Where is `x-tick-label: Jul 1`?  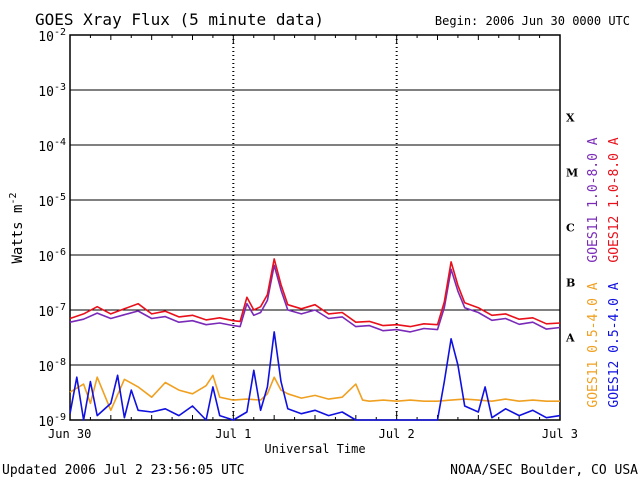 x-tick-label: Jul 1 is located at coordinates (233, 434).